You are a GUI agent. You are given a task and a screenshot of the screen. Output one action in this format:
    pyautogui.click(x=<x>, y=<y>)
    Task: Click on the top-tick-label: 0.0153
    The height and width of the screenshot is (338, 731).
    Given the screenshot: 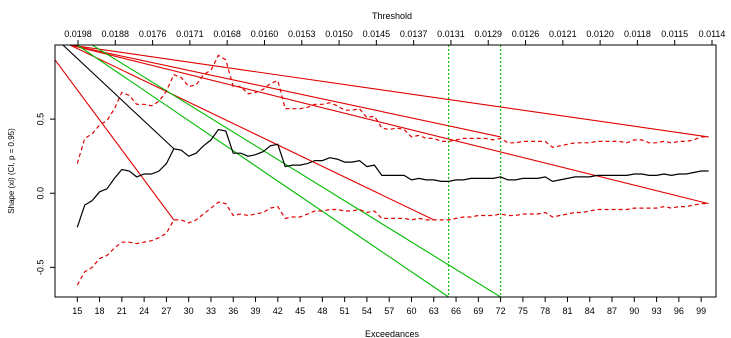 What is the action you would take?
    pyautogui.click(x=302, y=34)
    